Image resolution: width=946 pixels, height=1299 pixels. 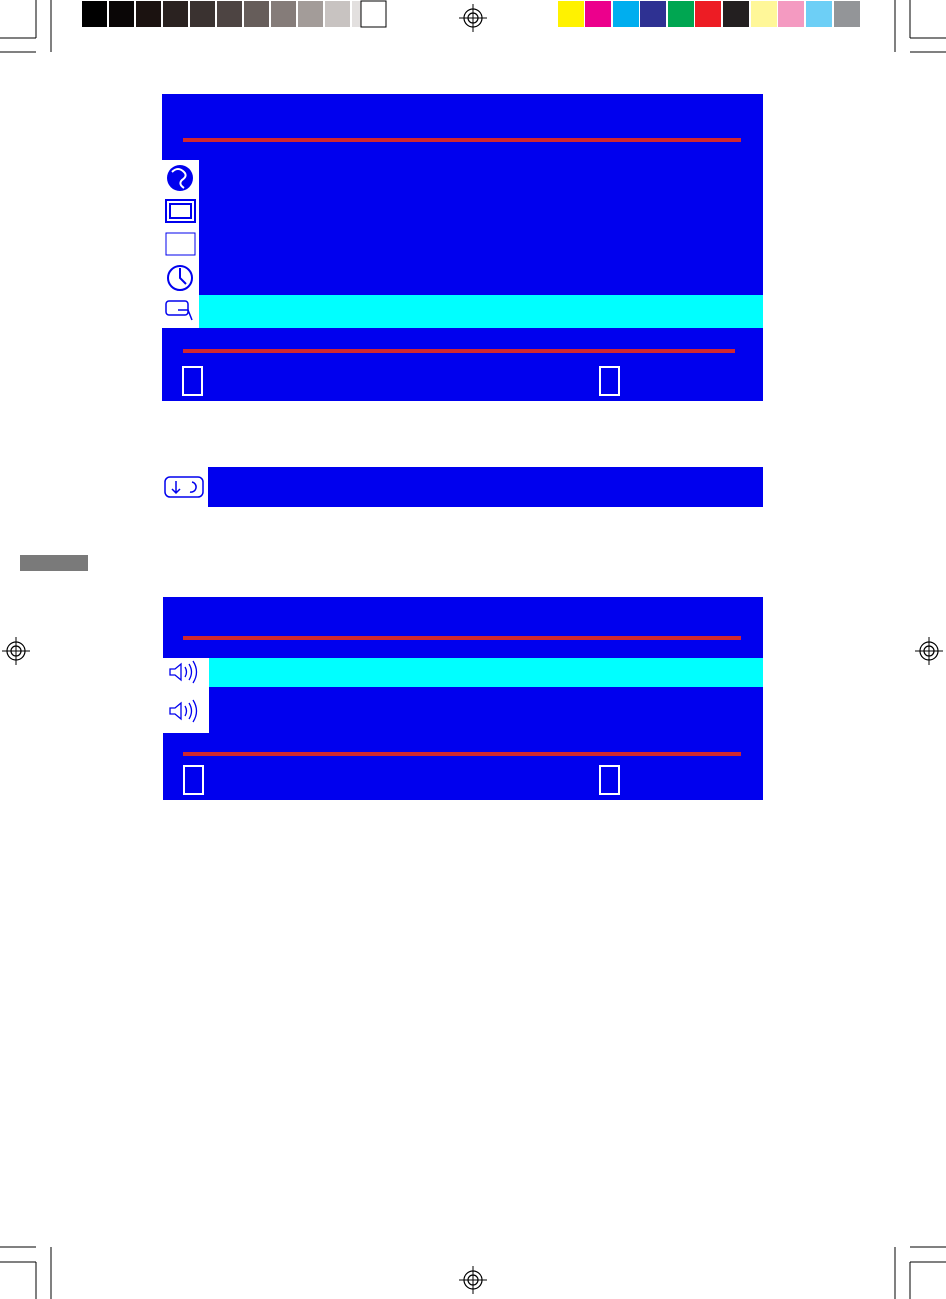 What do you see at coordinates (462, 487) in the screenshot?
I see `reset-bar` at bounding box center [462, 487].